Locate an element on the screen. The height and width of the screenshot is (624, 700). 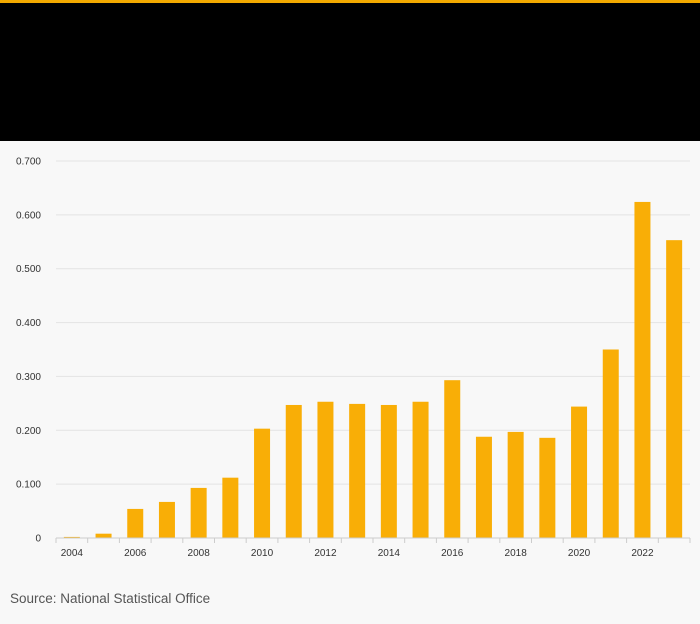
y-axis-ticks: 0 0.100 0.200 0.300 0.400 0.500 0.600 0.700 is located at coordinates (28, 351).